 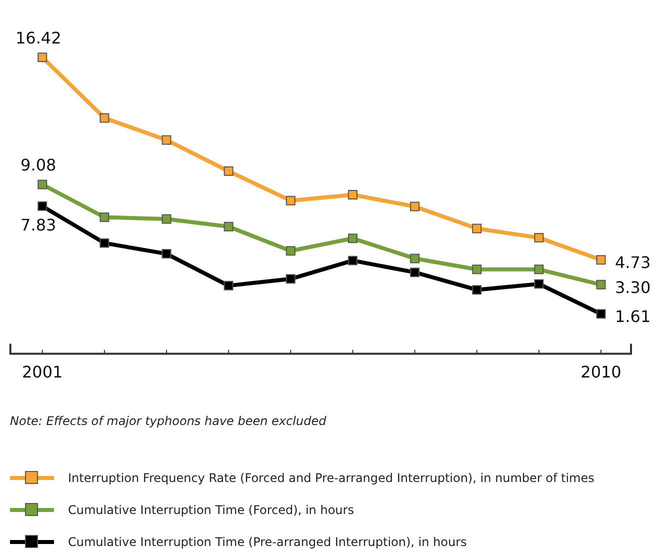 What do you see at coordinates (38, 38) in the screenshot?
I see `data-label: 16.42` at bounding box center [38, 38].